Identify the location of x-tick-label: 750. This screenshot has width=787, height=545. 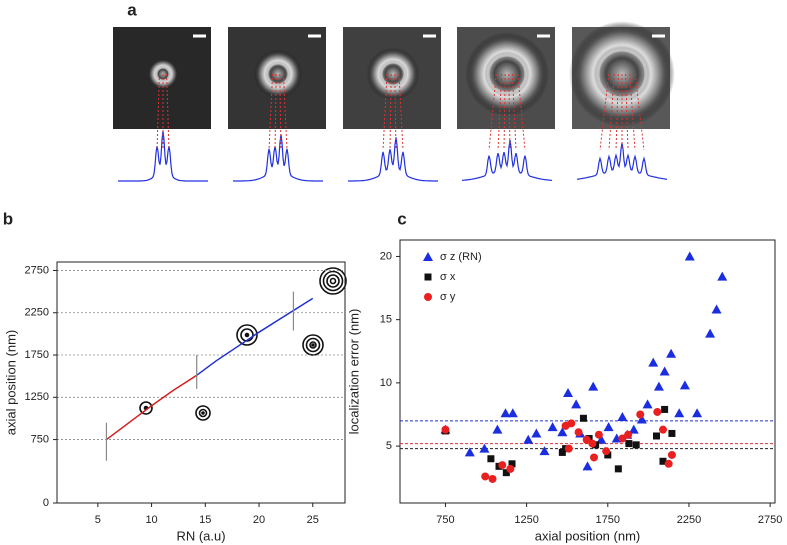
(445, 520).